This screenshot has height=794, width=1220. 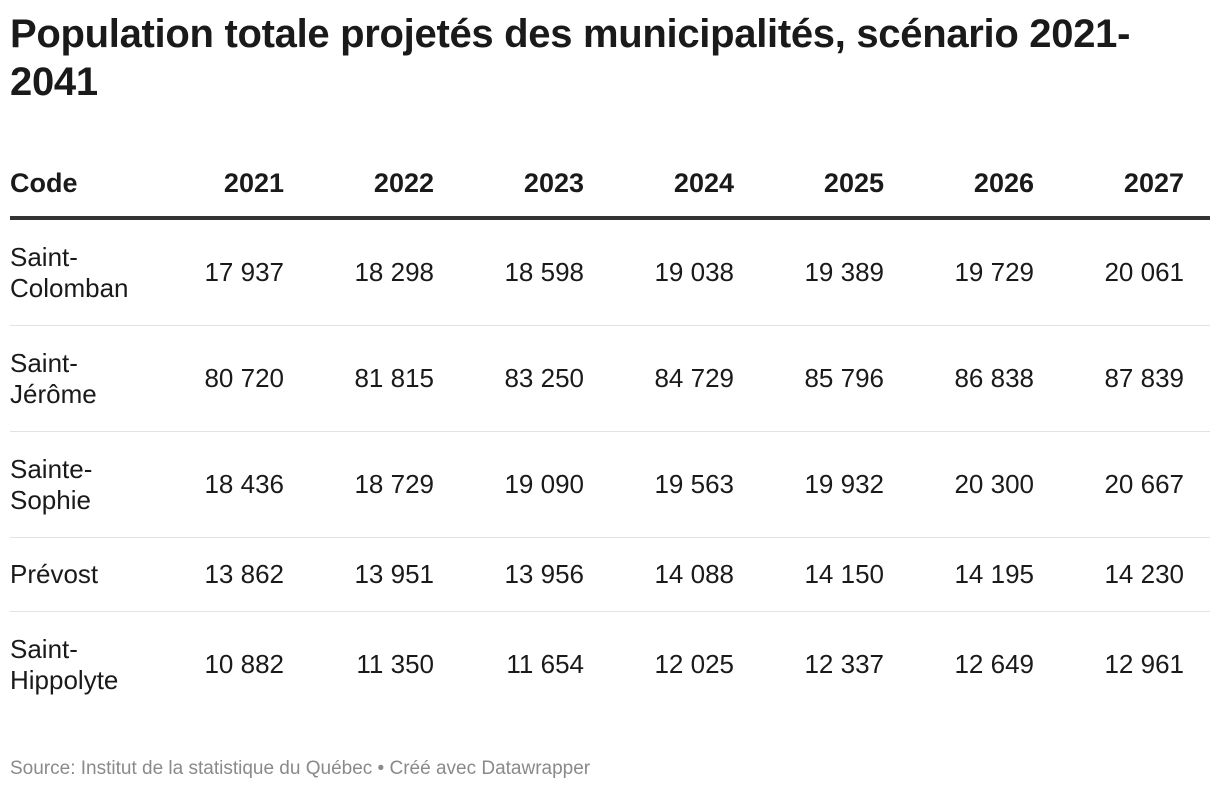 I want to click on municipality-cell: Sainte- Sophie, so click(x=85, y=484).